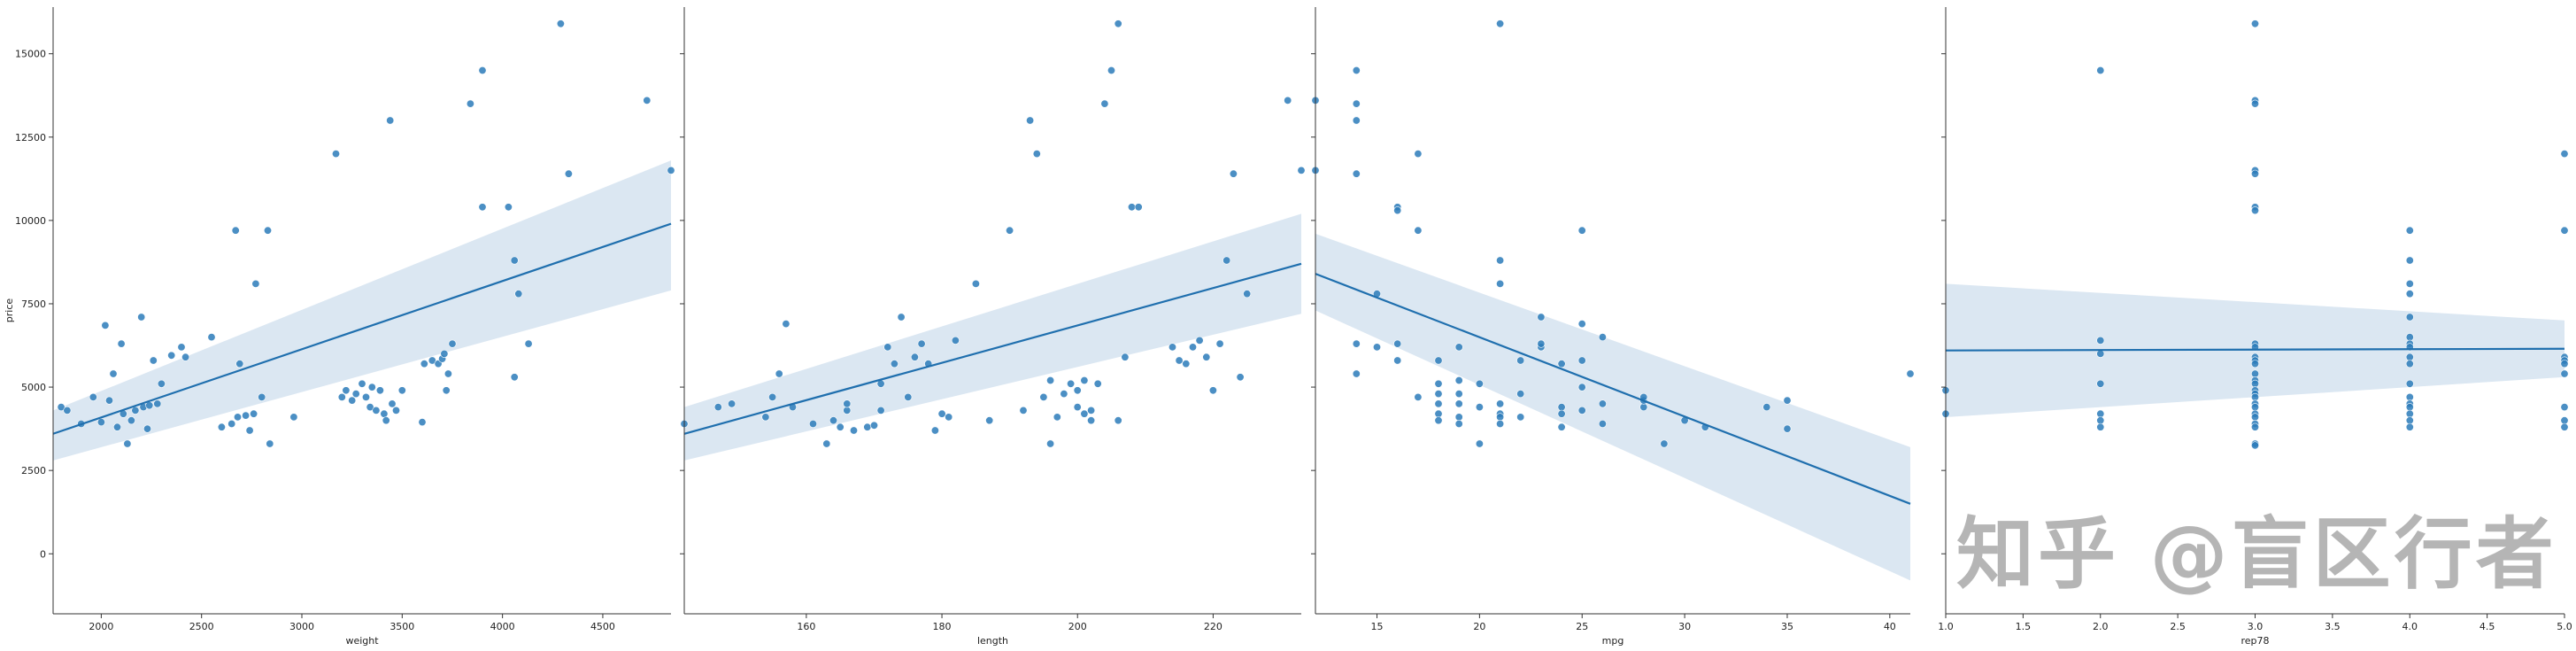 The width and height of the screenshot is (2576, 651). I want to click on rep78-xtick-label-1: 1.5, so click(2024, 626).